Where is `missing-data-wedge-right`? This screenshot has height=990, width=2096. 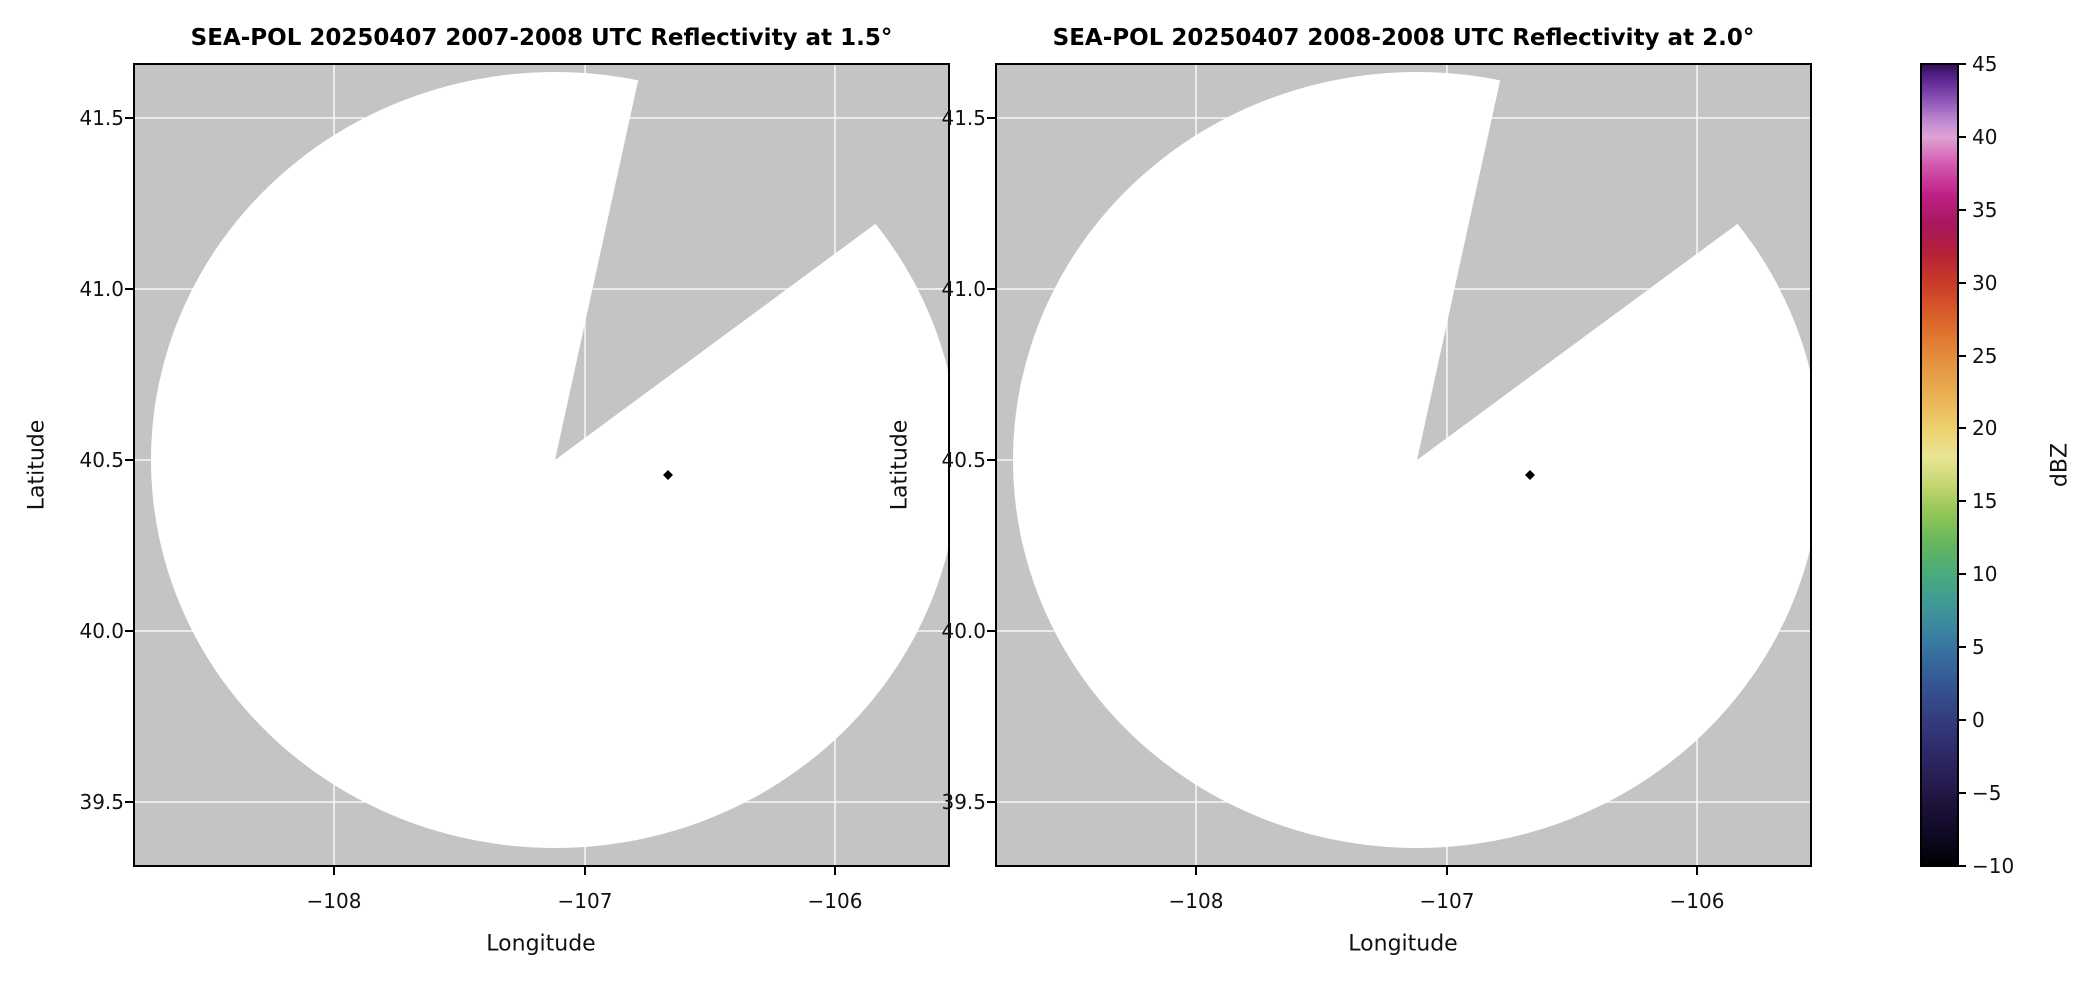
missing-data-wedge-right is located at coordinates (1614, 262).